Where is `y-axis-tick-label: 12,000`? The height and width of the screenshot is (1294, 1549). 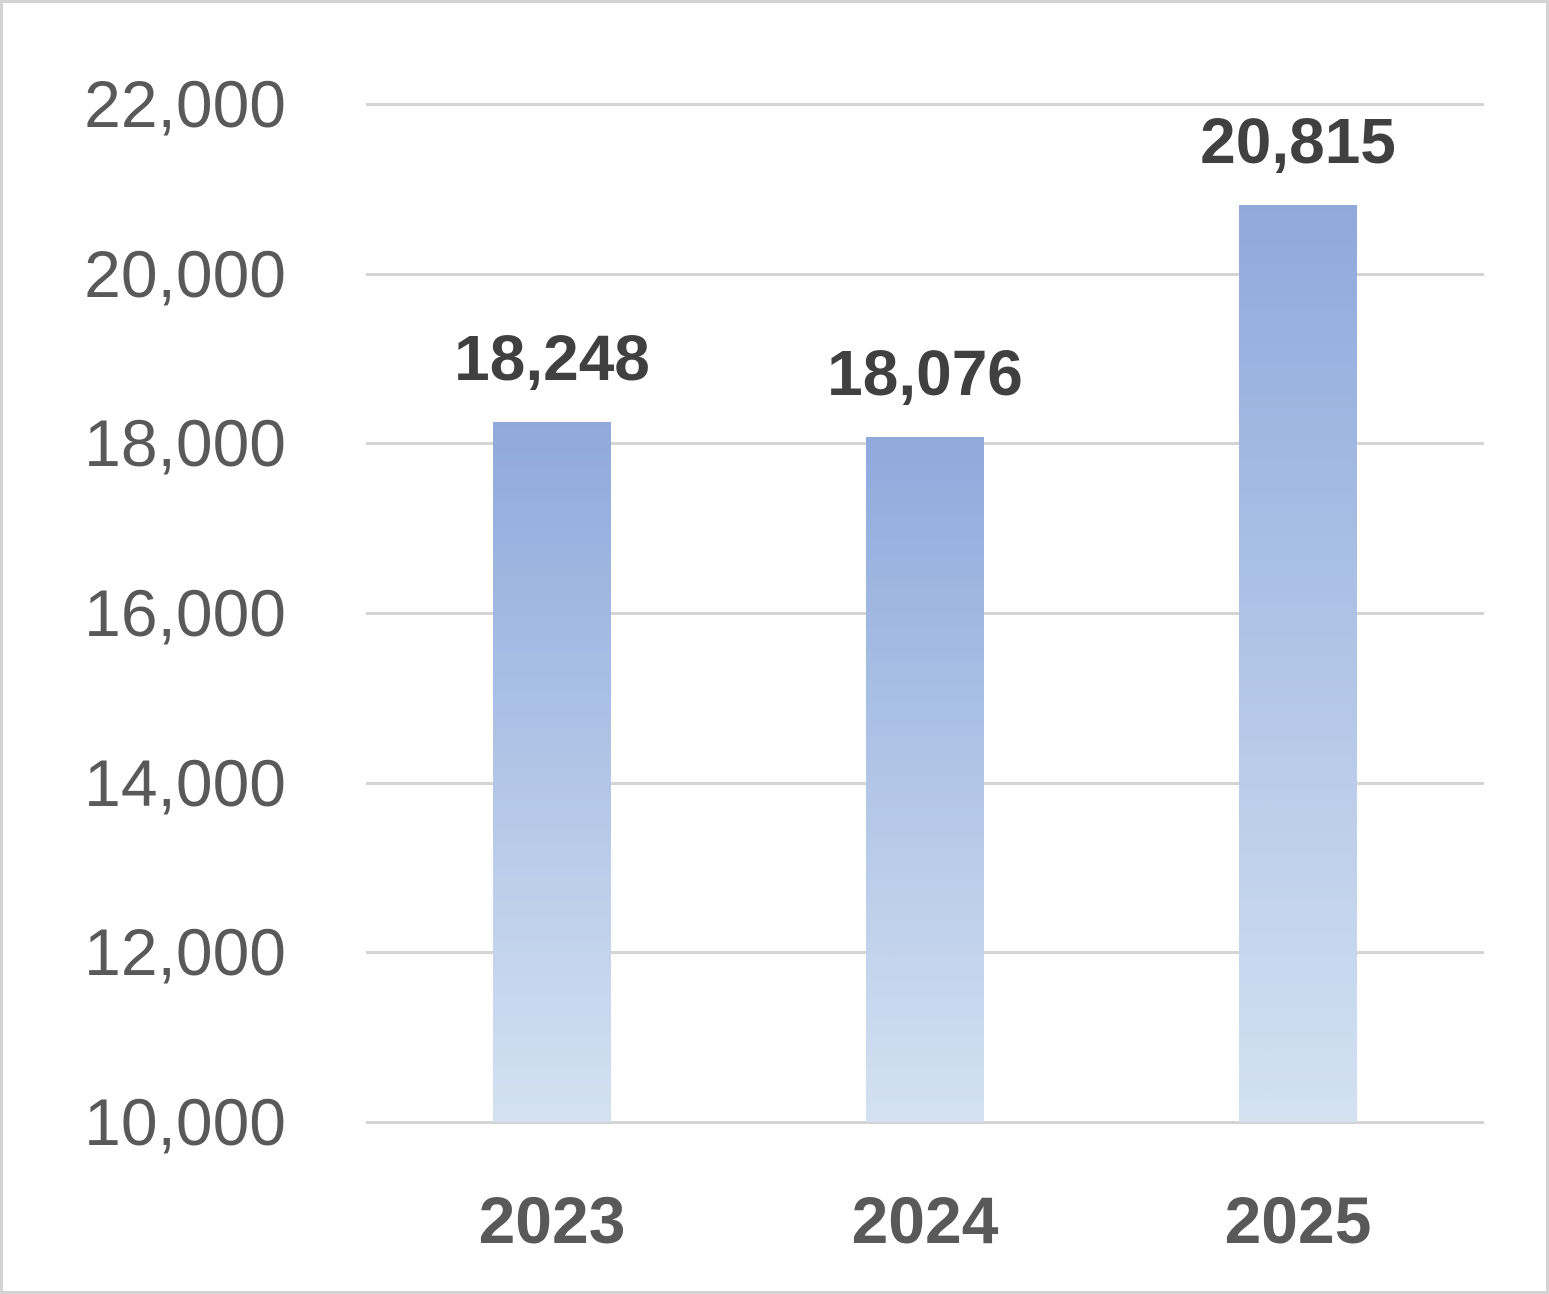
y-axis-tick-label: 12,000 is located at coordinates (185, 952).